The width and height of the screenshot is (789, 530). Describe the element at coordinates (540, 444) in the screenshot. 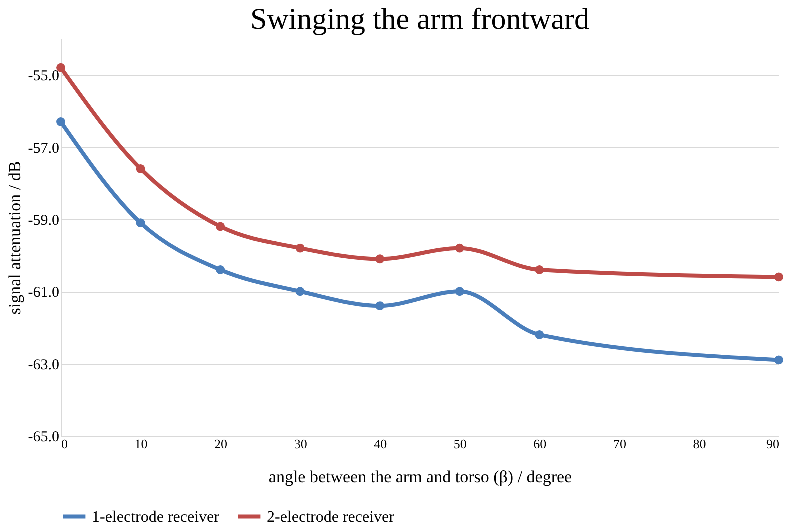

I see `x-tick-label: 60` at that location.